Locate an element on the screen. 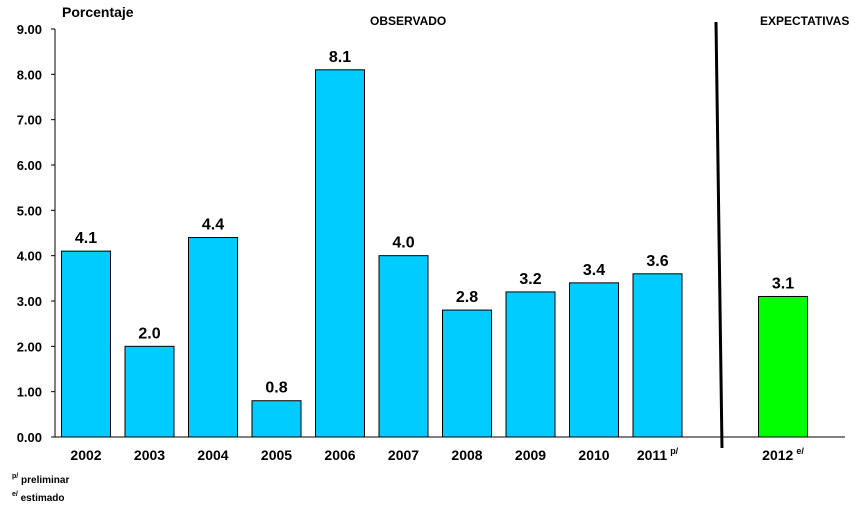 The width and height of the screenshot is (855, 506). x-tick-label: 2005 is located at coordinates (276, 455).